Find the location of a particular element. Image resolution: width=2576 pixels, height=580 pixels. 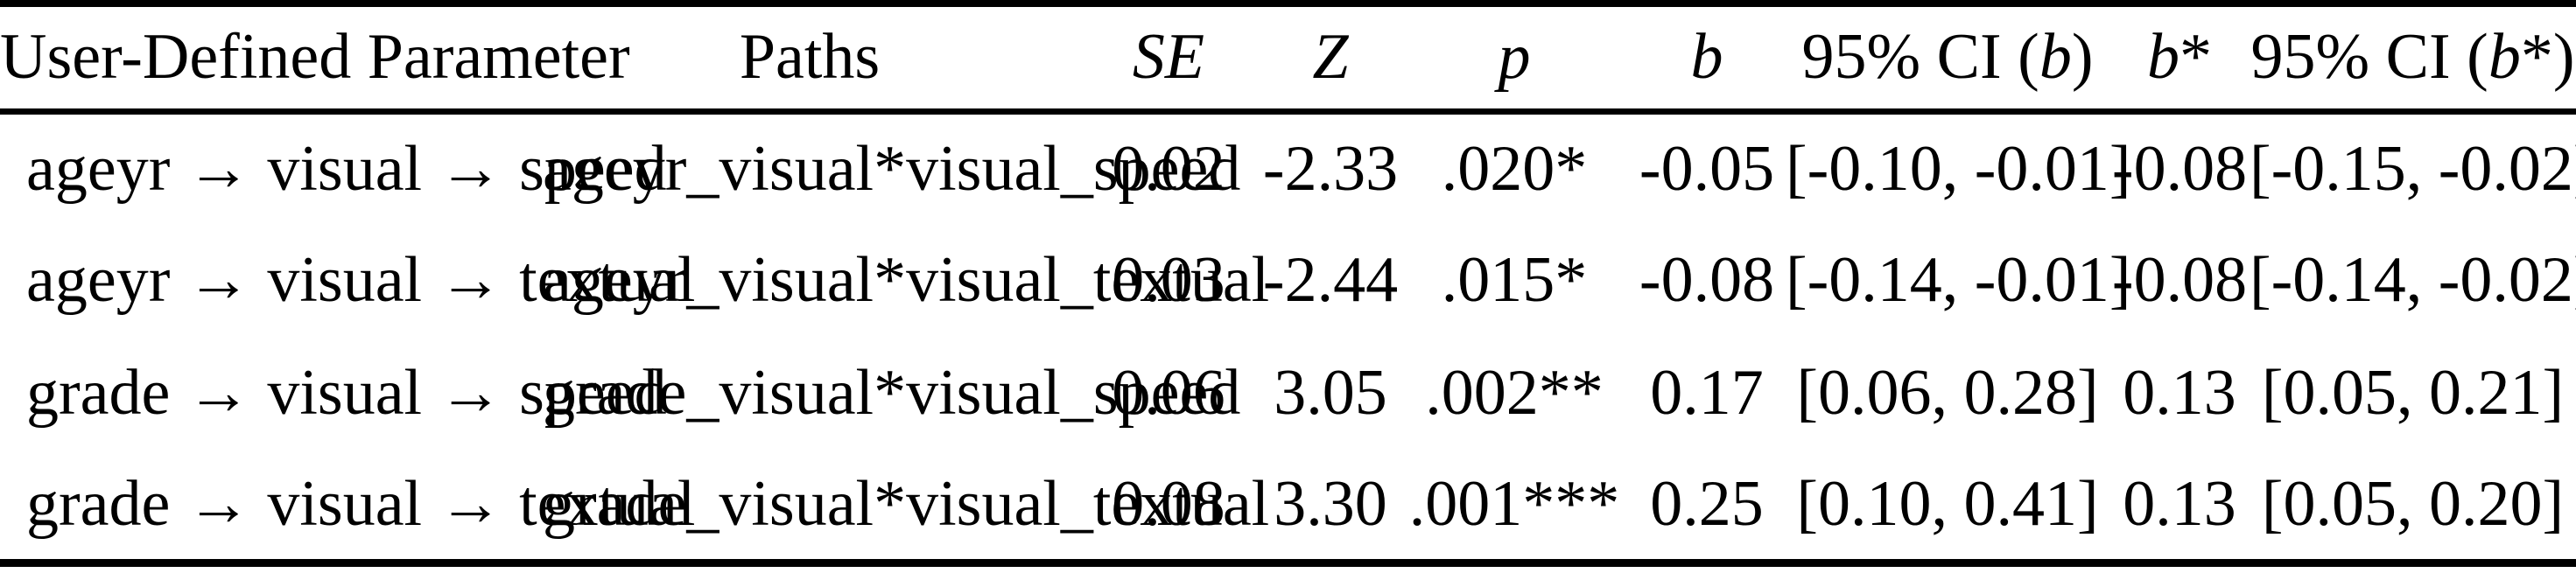

cell-parameter: grade → visual → textual is located at coordinates (361, 503).